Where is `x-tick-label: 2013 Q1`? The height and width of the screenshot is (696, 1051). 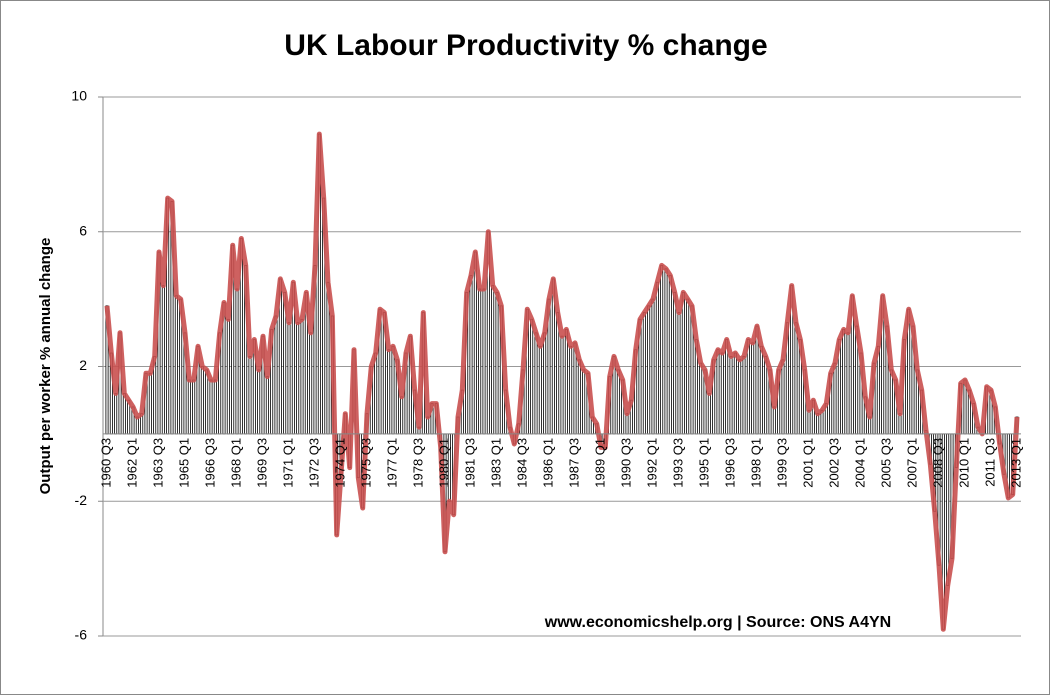
x-tick-label: 2013 Q1 is located at coordinates (1015, 463).